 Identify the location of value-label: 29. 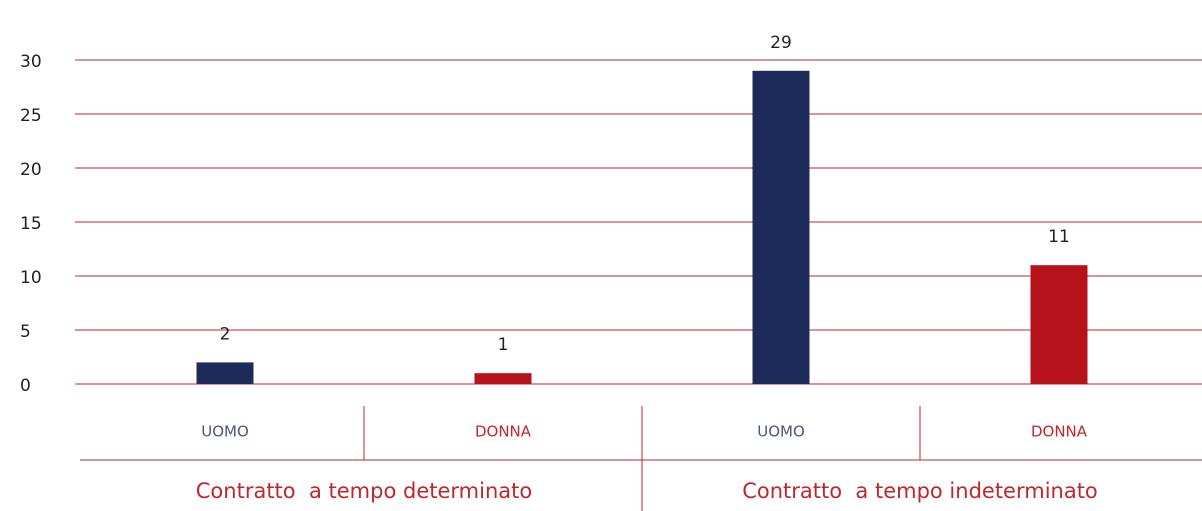
(781, 43).